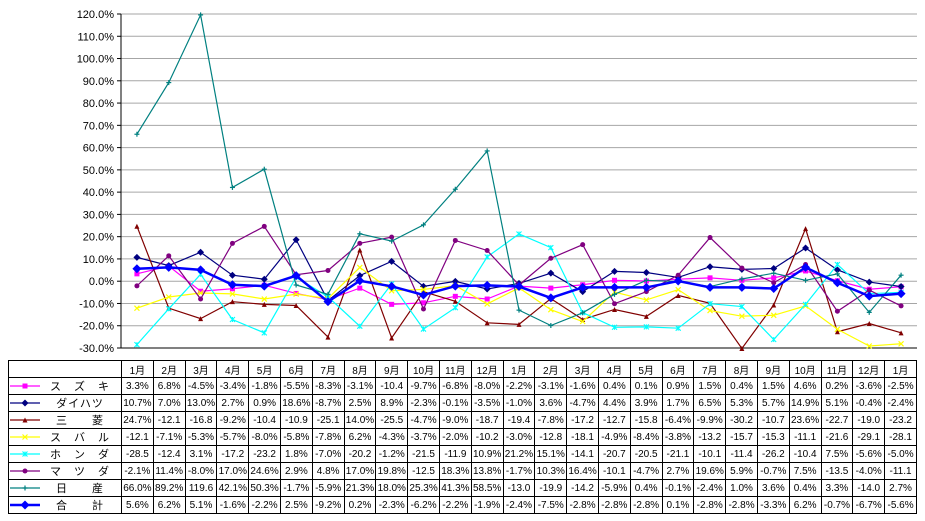 This screenshot has height=521, width=925. What do you see at coordinates (519, 420) in the screenshot?
I see `value-cell-mitsubishi: -19.4` at bounding box center [519, 420].